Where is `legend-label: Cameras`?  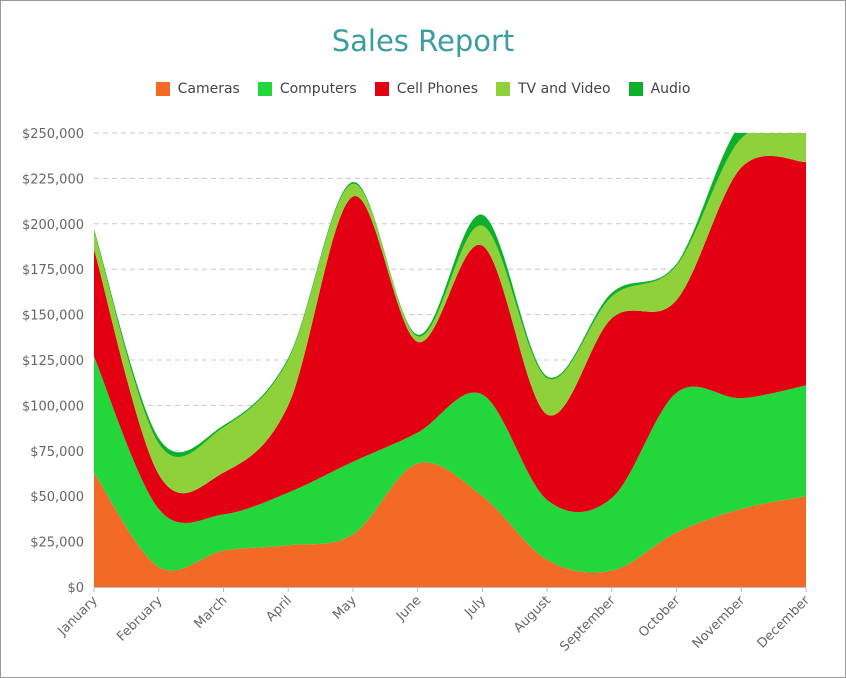
legend-label: Cameras is located at coordinates (208, 89).